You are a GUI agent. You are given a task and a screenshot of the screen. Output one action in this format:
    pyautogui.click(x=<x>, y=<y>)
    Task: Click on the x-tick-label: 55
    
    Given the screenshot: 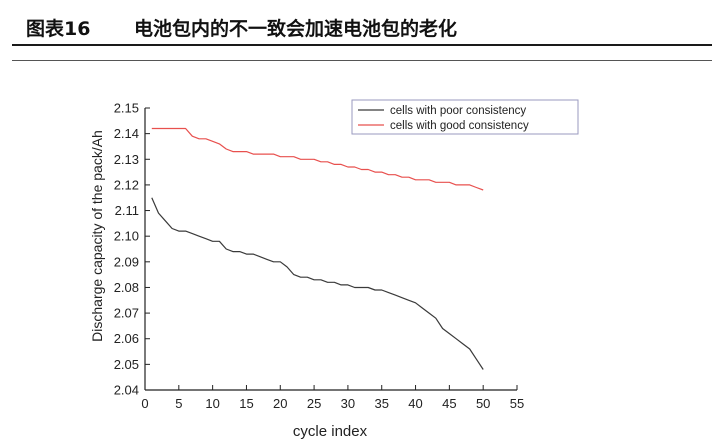 What is the action you would take?
    pyautogui.click(x=517, y=403)
    